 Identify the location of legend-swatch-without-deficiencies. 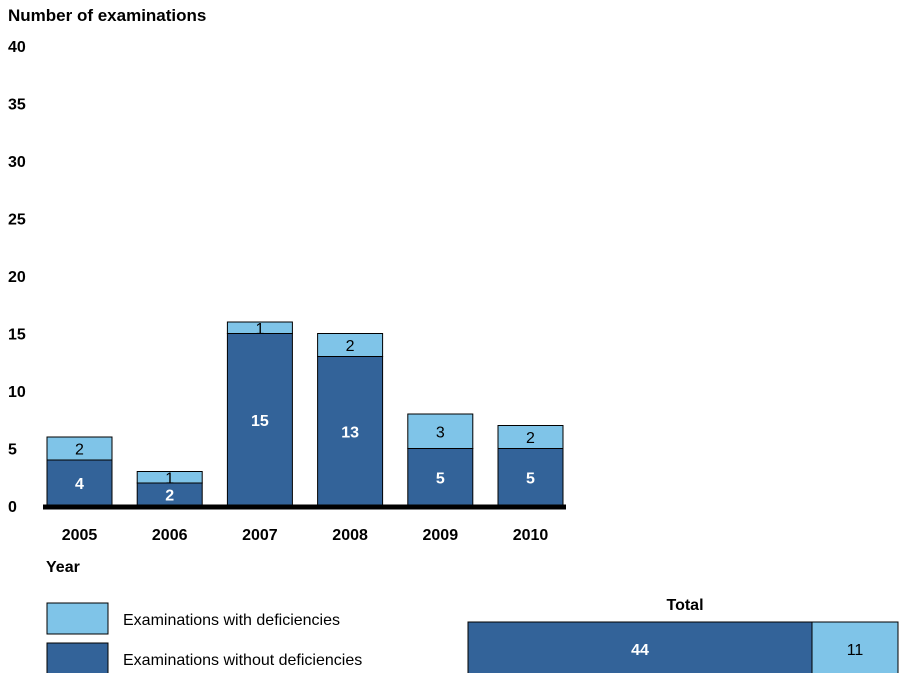
(77, 657).